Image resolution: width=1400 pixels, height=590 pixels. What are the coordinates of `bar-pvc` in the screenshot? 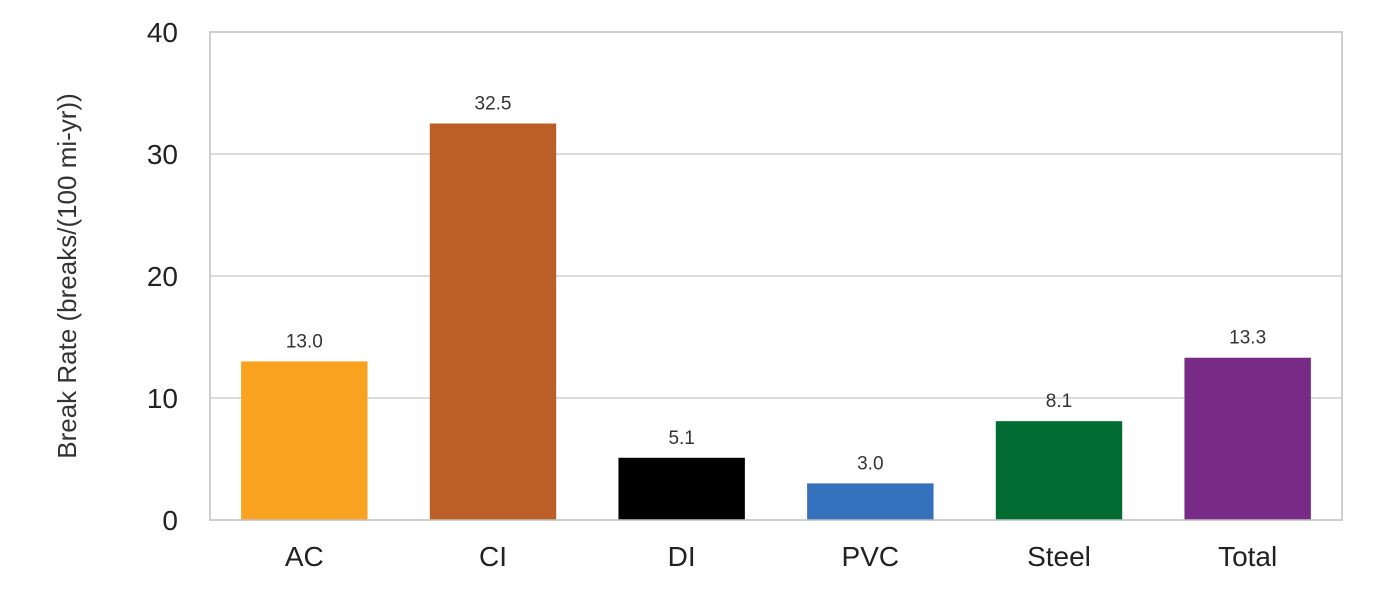 It's located at (870, 501).